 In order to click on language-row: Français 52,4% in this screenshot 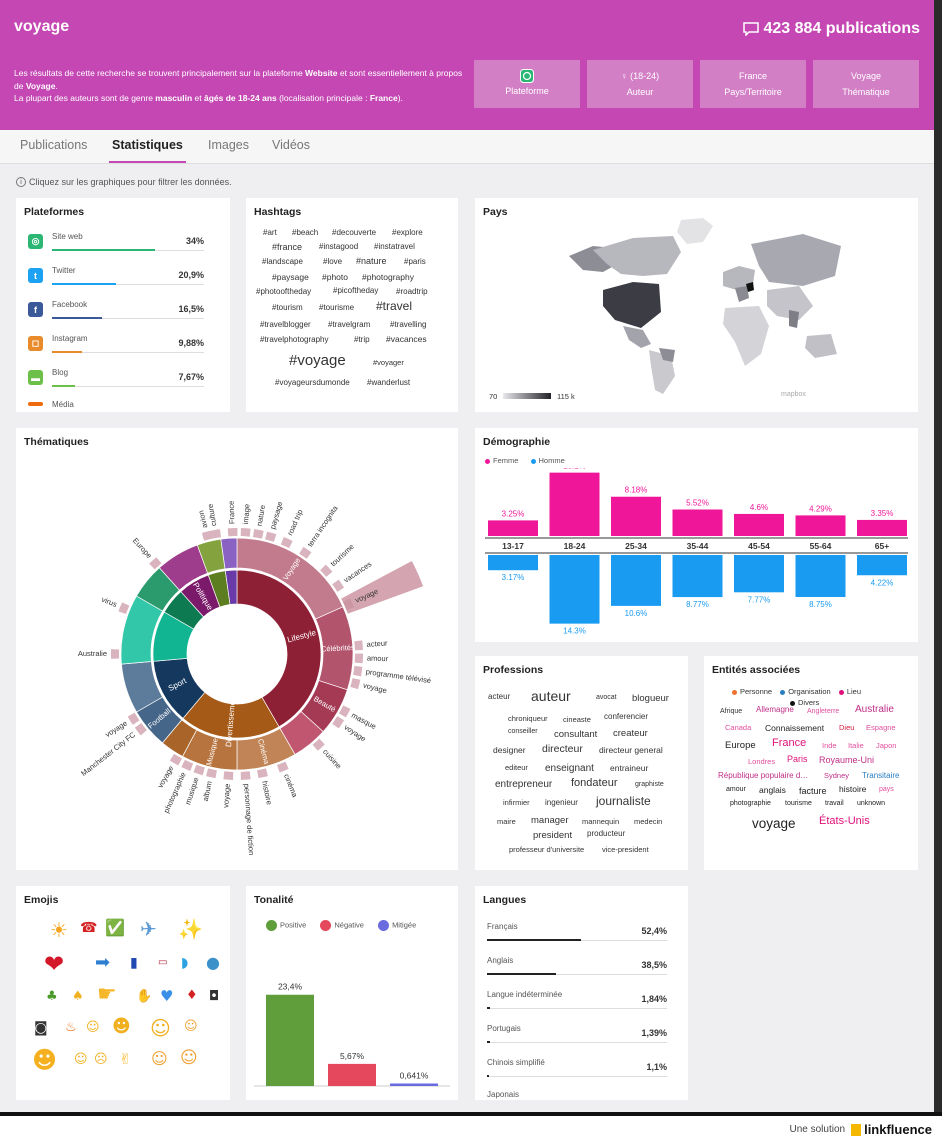, I will do `click(577, 937)`.